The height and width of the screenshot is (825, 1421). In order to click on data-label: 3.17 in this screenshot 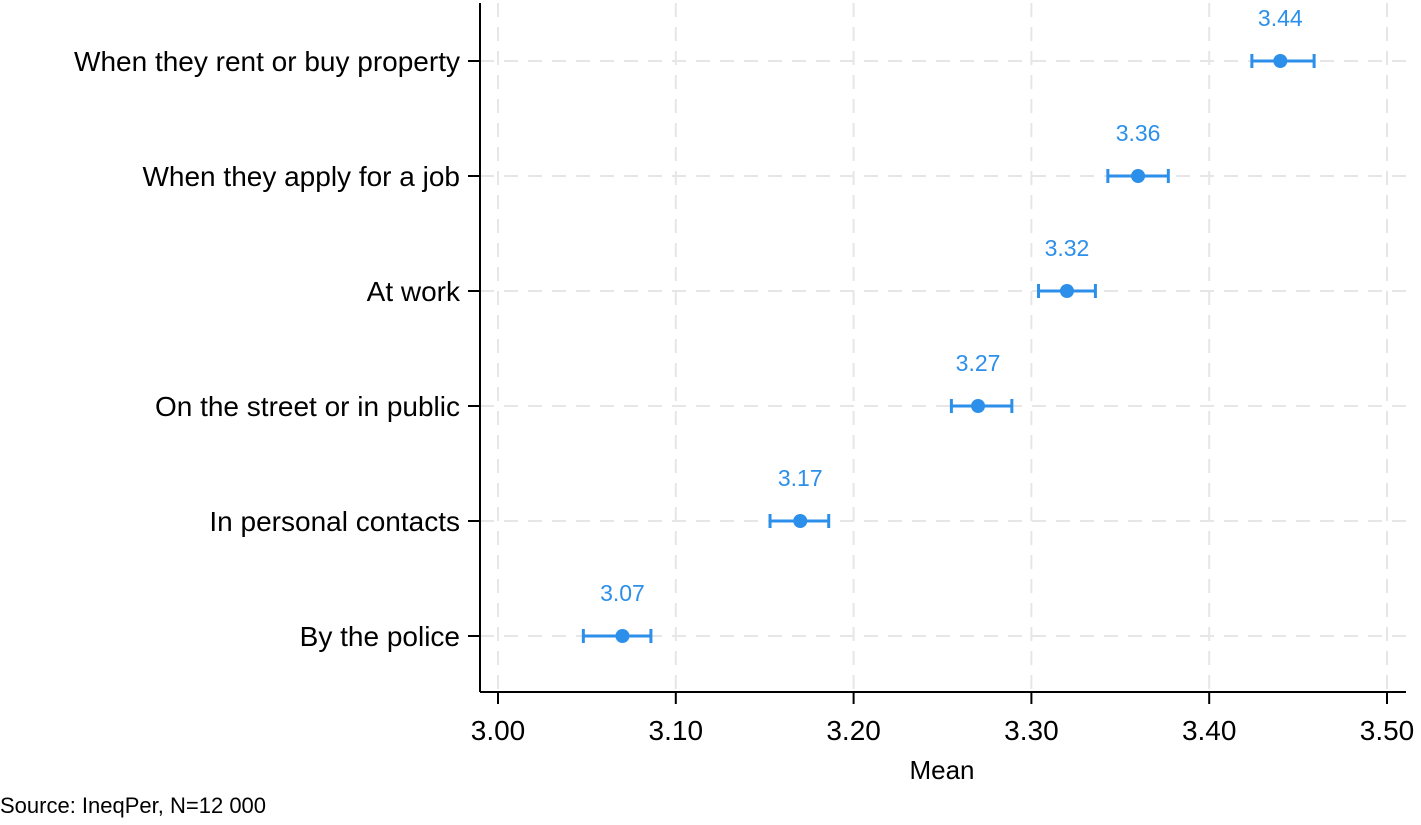, I will do `click(800, 478)`.